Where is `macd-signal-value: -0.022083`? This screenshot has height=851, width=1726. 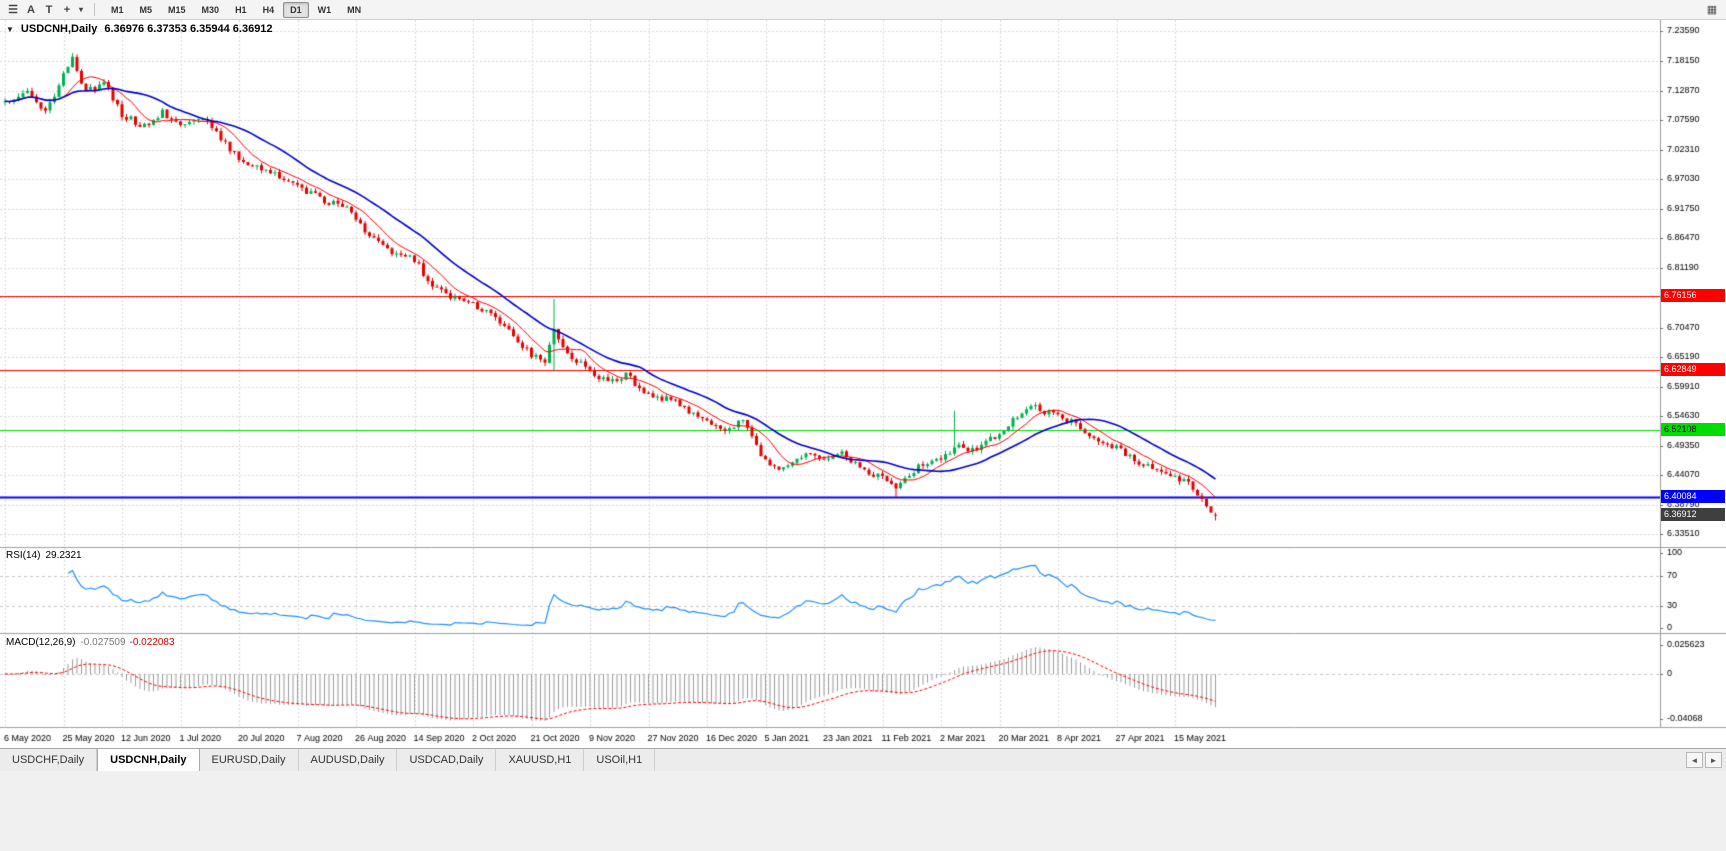
macd-signal-value: -0.022083 is located at coordinates (152, 642).